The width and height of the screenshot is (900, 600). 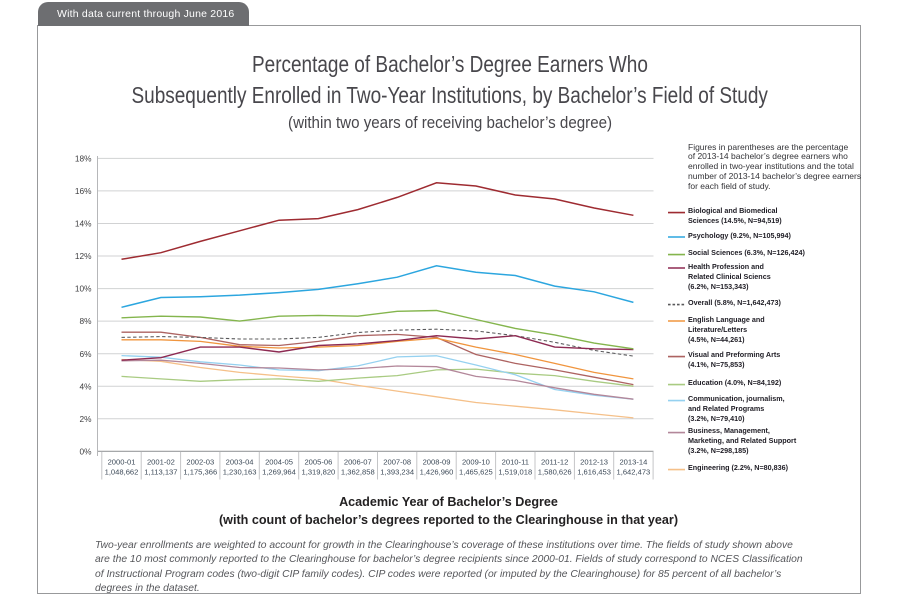 What do you see at coordinates (200, 462) in the screenshot?
I see `svg-text: 2002-03` at bounding box center [200, 462].